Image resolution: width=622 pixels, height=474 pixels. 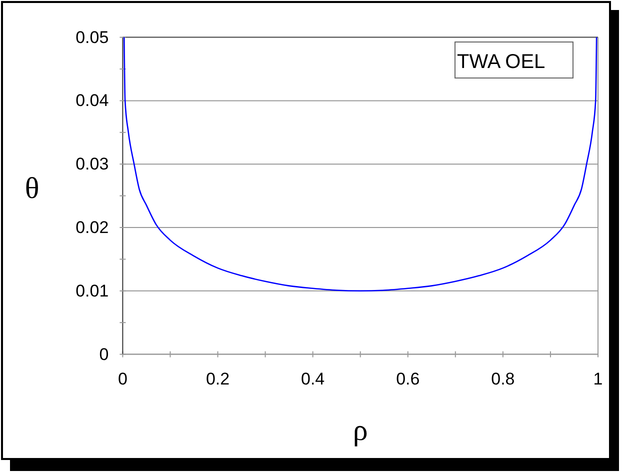 I want to click on y-tick-label: 0.02, so click(x=92, y=227).